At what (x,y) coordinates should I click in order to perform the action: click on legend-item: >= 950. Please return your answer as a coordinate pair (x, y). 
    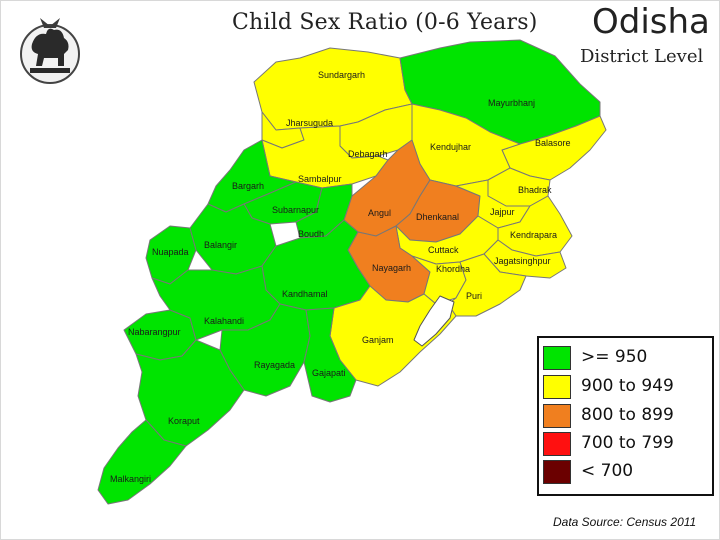
    Looking at the image, I should click on (625, 358).